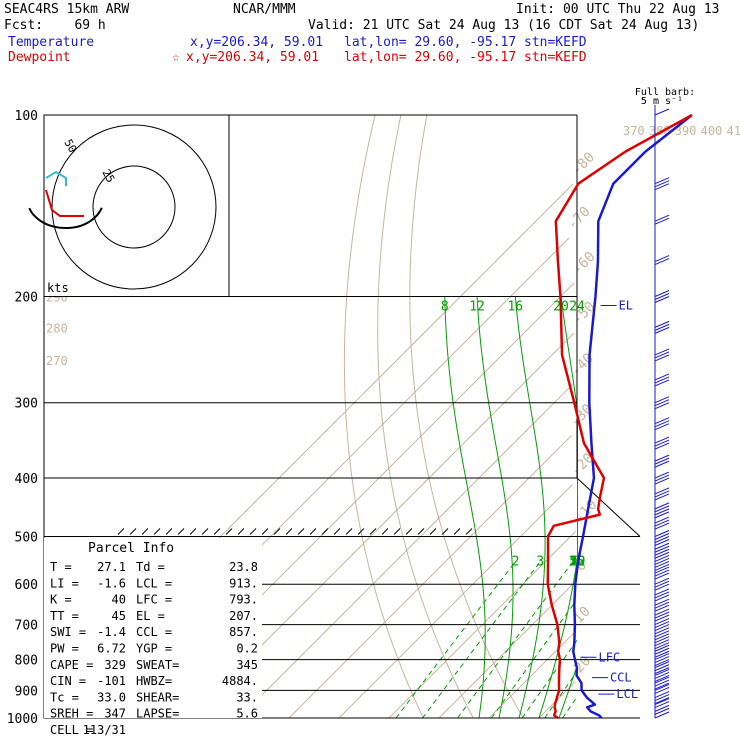 Image resolution: width=740 pixels, height=740 pixels. What do you see at coordinates (26, 404) in the screenshot?
I see `pressure-tick-label: 300` at bounding box center [26, 404].